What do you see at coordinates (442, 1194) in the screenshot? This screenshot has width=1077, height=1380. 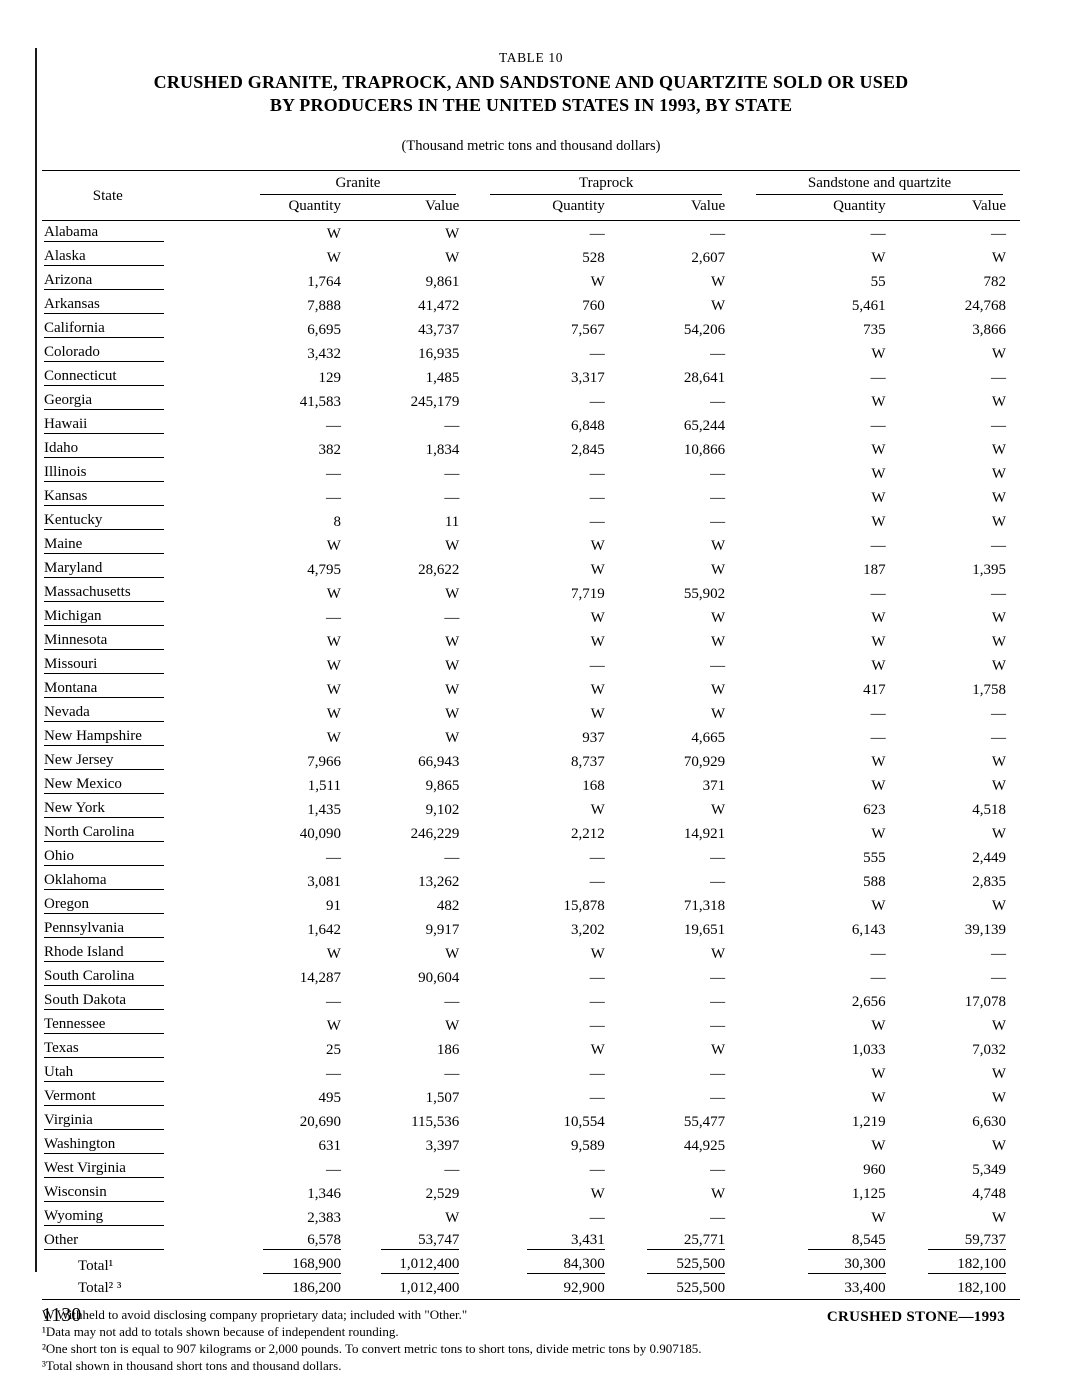 I see `cell-value: 2,529` at bounding box center [442, 1194].